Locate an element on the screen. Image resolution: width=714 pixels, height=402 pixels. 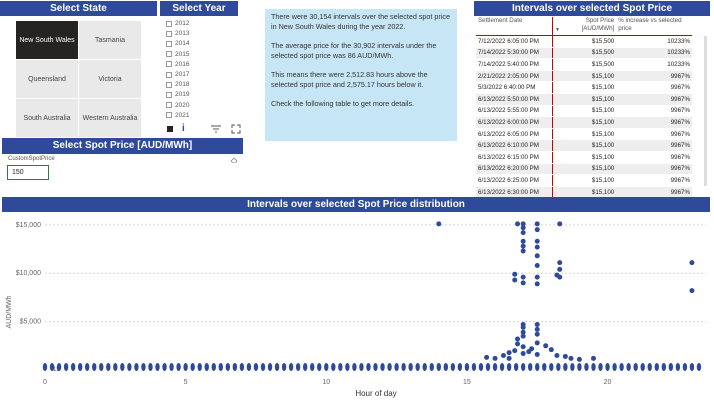
table-row: 7/14/2022 5:30:00 PM $15,500 10233% is located at coordinates (584, 53).